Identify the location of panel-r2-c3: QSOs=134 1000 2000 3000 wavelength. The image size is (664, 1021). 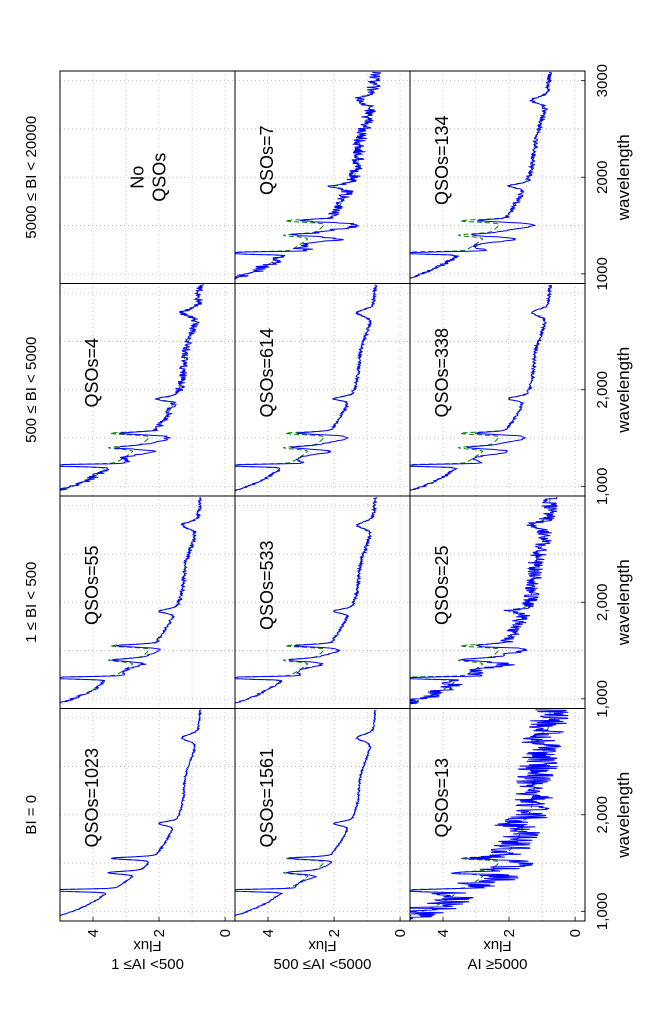
(521, 177).